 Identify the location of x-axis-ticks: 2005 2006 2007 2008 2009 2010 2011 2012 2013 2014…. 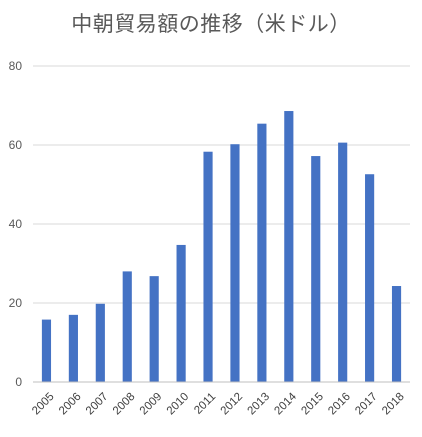
(218, 403).